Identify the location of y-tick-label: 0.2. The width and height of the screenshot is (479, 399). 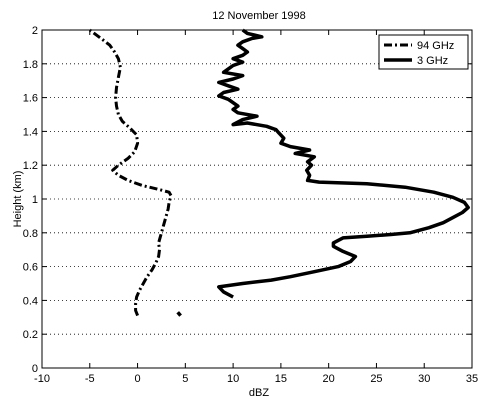
(30, 335).